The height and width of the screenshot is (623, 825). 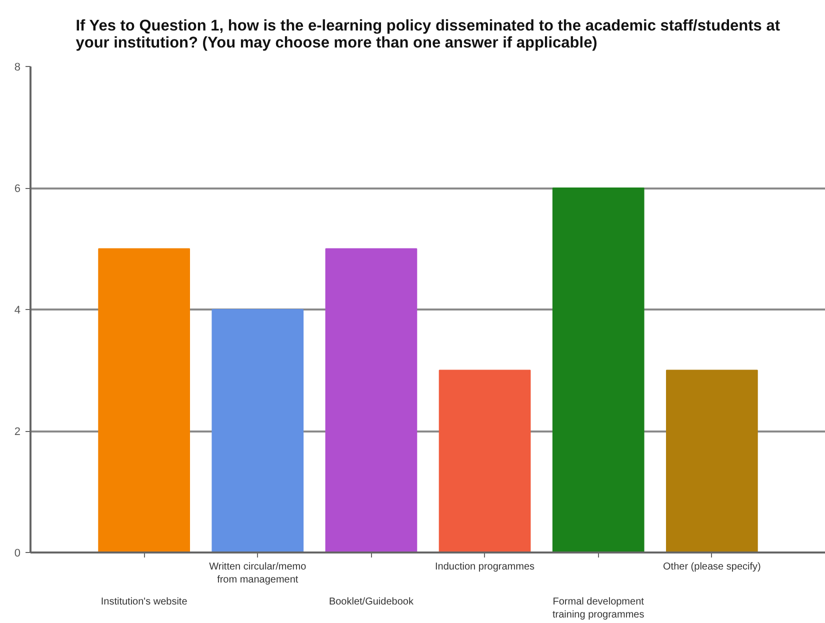 I want to click on x-tick-label: Written circular/memo from management, so click(x=258, y=574).